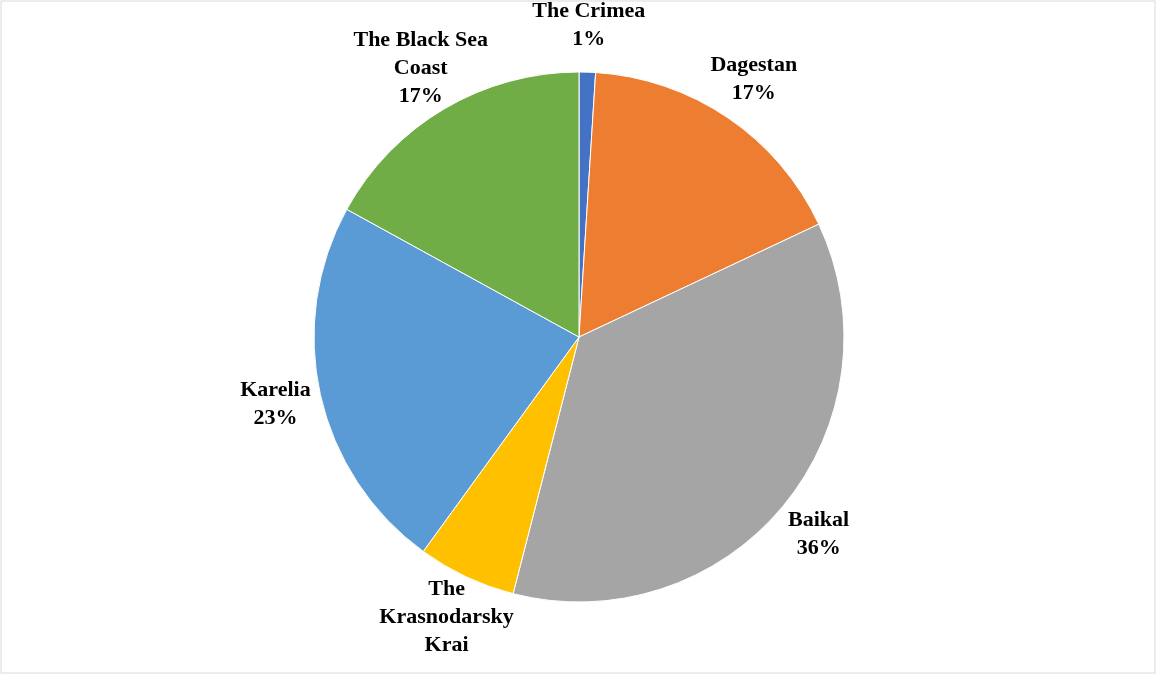  Describe the element at coordinates (818, 547) in the screenshot. I see `data-label: 36%` at that location.